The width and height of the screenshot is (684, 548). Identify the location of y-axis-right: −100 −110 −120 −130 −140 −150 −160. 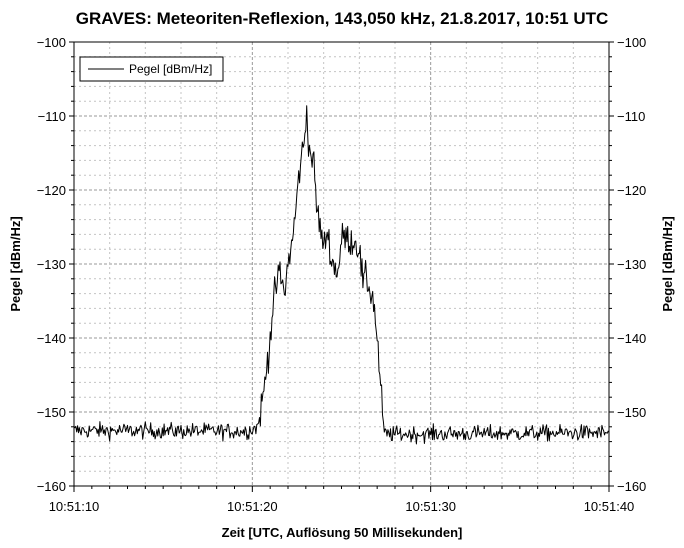
(627, 264).